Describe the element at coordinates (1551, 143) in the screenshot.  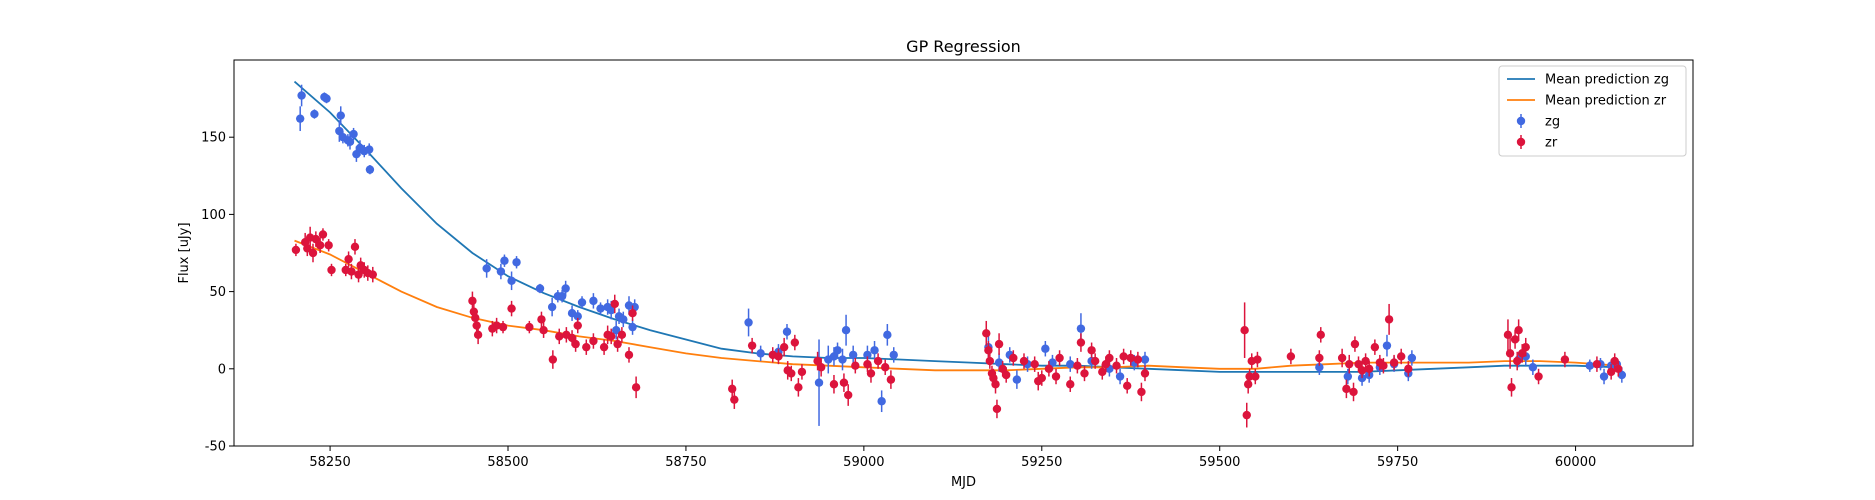
I see `legend-label: zr` at that location.